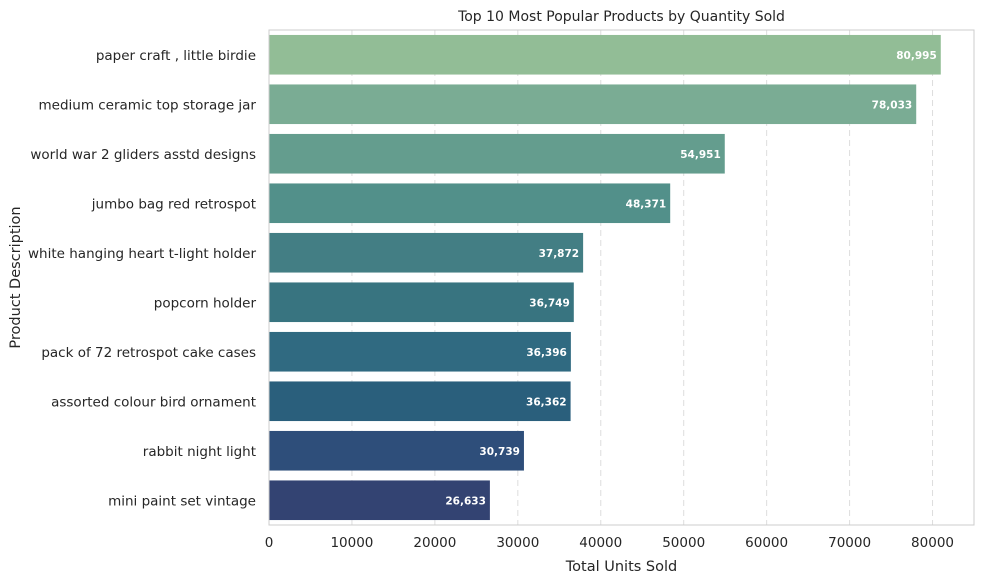  I want to click on category-label: mini paint set vintage, so click(182, 501).